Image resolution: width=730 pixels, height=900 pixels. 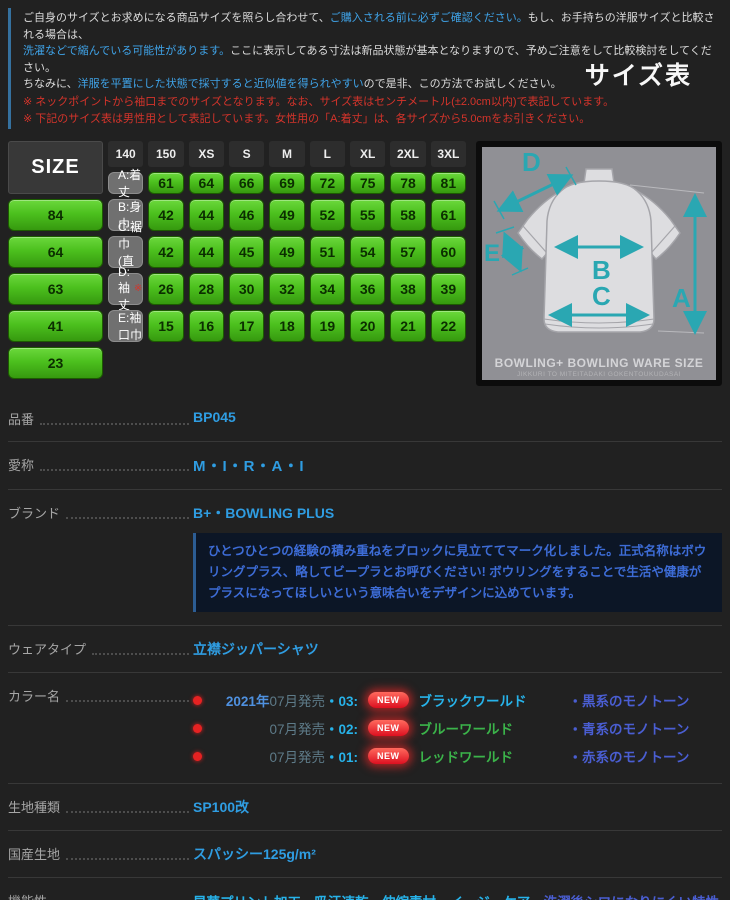 I want to click on detail-label-wrap: カラー名, so click(x=100, y=695).